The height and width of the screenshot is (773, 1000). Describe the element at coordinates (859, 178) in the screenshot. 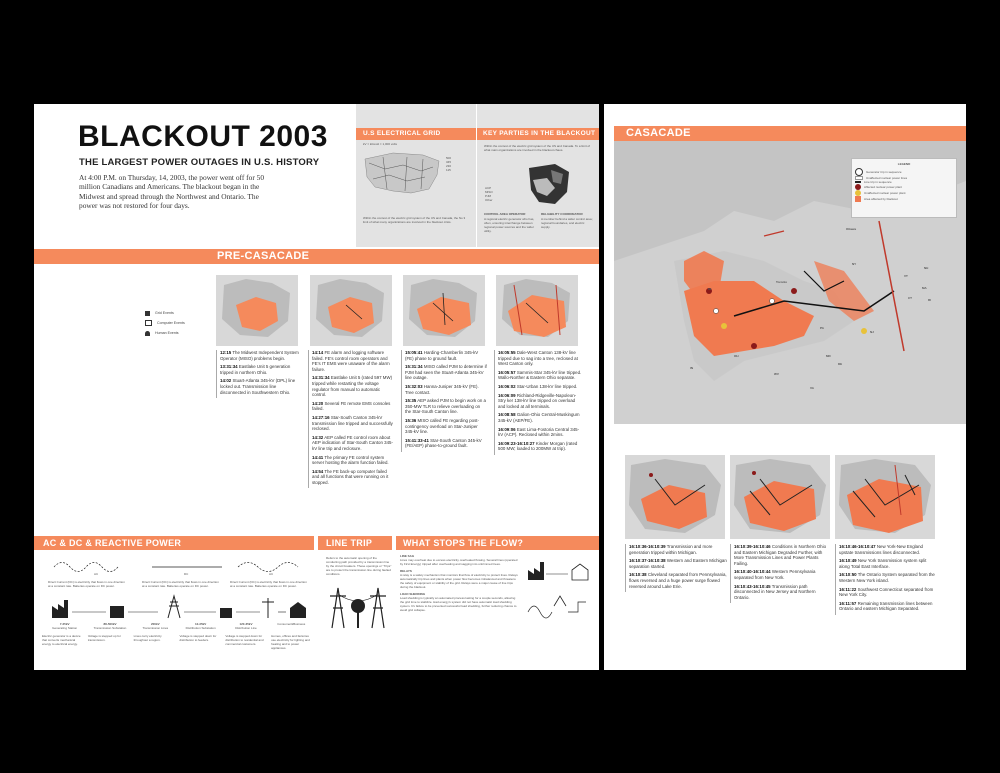

I see `unaffected-line-icon` at that location.